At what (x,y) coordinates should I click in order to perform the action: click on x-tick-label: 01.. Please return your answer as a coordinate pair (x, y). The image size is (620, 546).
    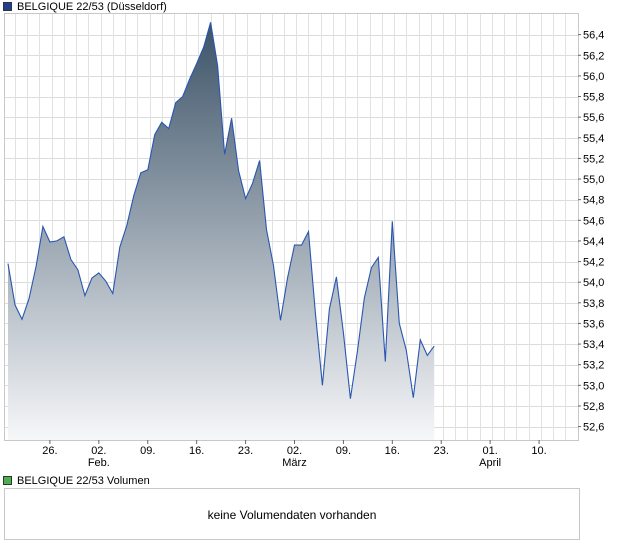
    Looking at the image, I should click on (489, 451).